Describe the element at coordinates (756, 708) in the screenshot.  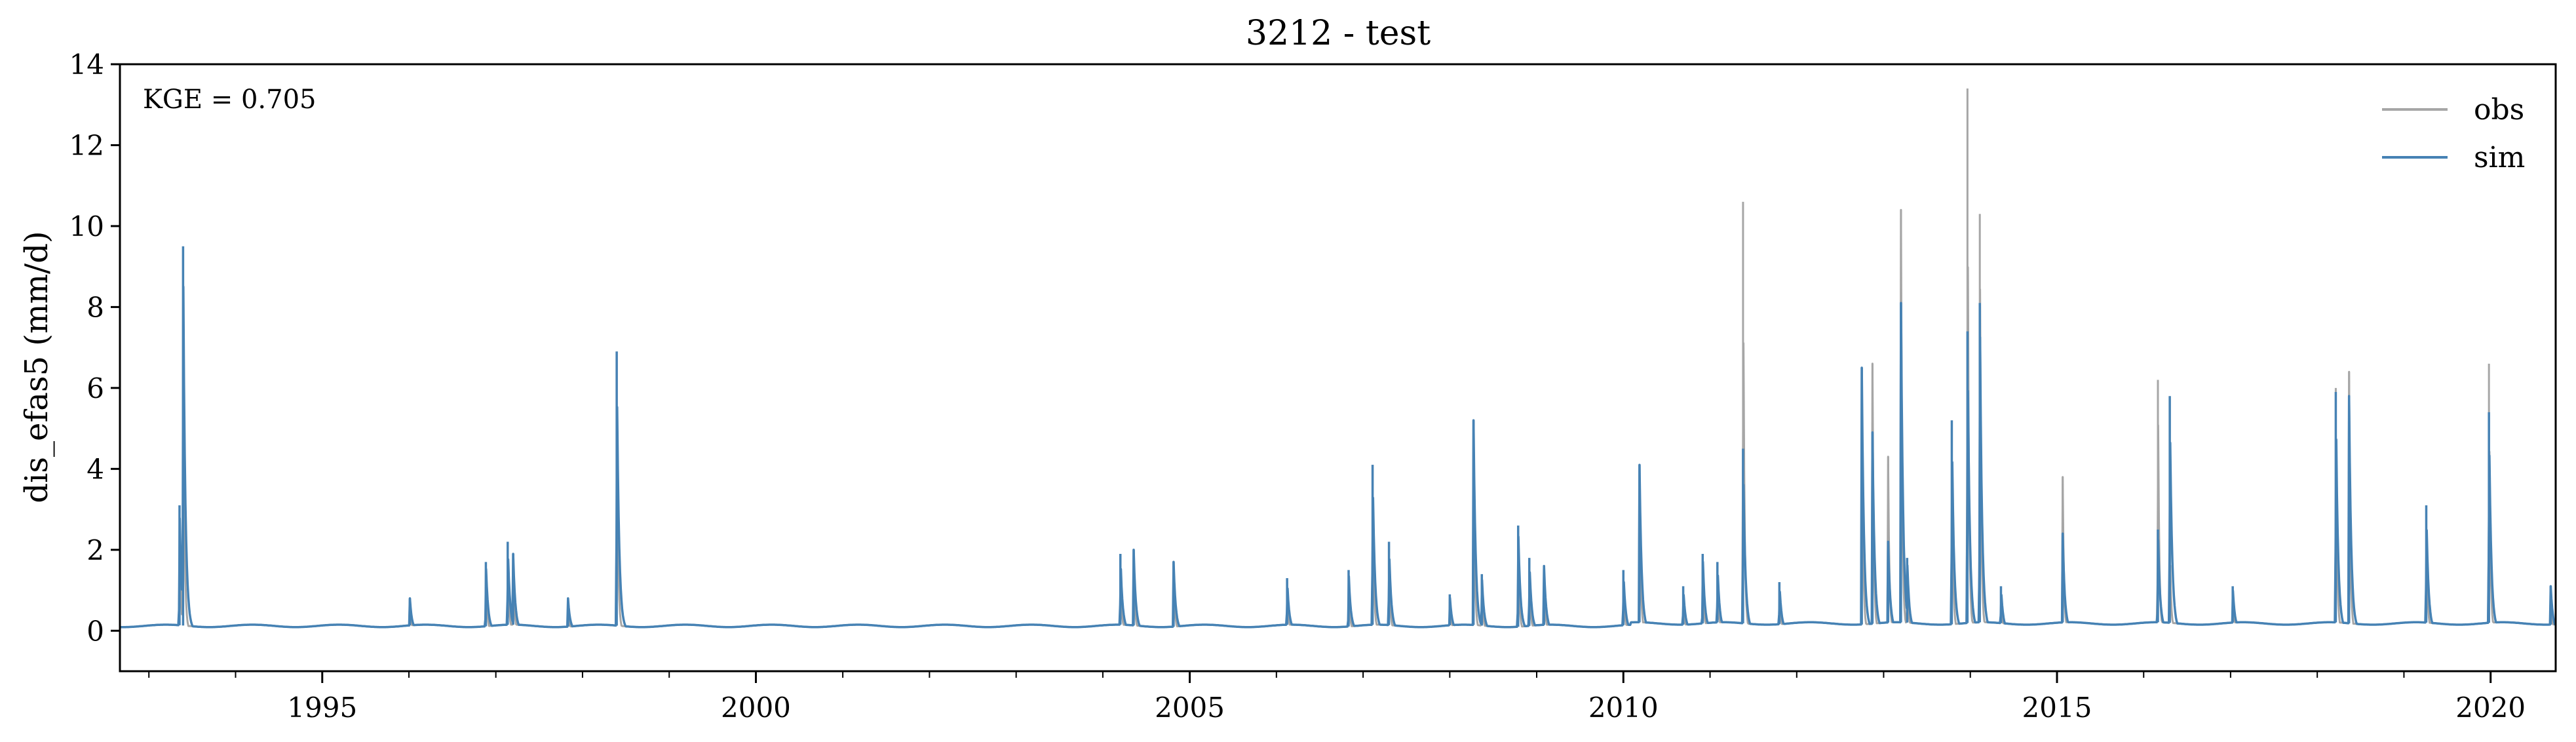
I see `x-tick-label: 2000` at that location.